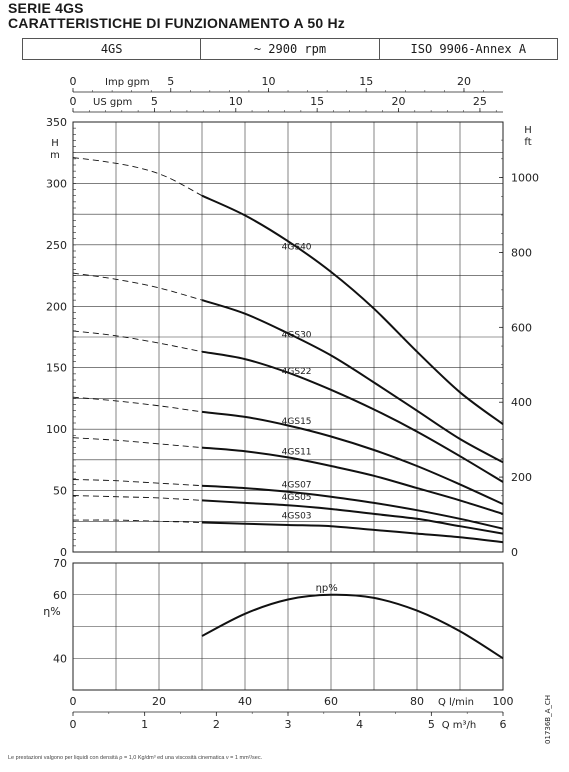 The height and width of the screenshot is (772, 569). I want to click on y-tick-label: 250, so click(56, 245).